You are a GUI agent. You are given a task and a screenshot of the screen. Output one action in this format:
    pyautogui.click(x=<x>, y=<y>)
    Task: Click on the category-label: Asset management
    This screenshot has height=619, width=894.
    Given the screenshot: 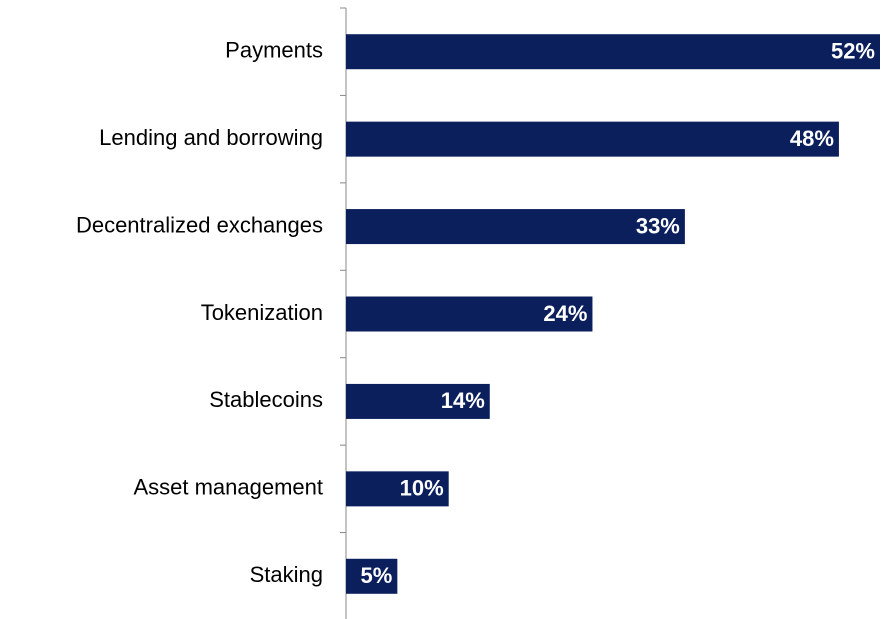 What is the action you would take?
    pyautogui.click(x=228, y=487)
    